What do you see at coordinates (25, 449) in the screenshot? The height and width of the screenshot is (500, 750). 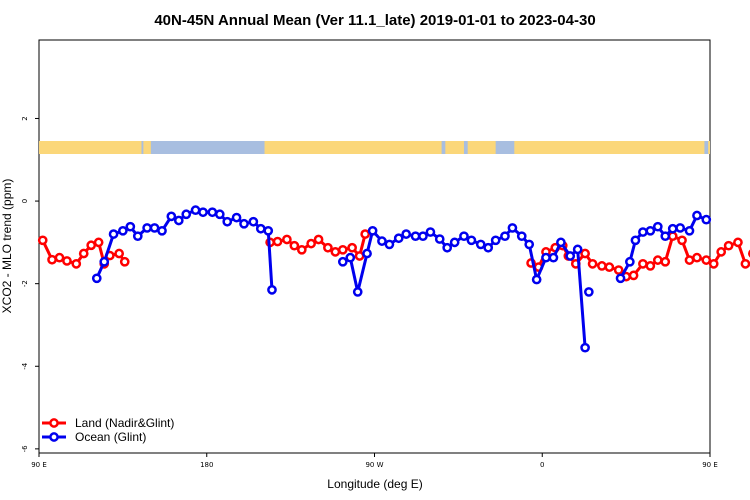 I see `y-tick-label: -6` at bounding box center [25, 449].